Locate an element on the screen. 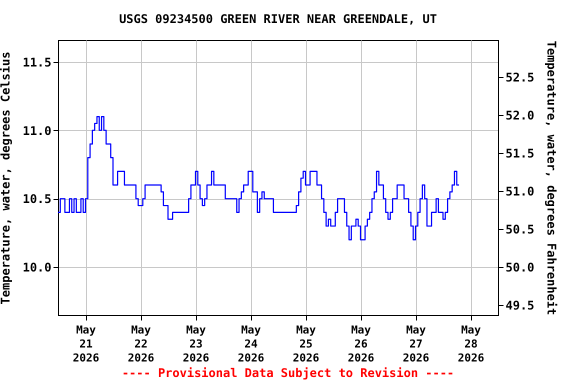  x-tick-label: May 25 2026 is located at coordinates (306, 344).